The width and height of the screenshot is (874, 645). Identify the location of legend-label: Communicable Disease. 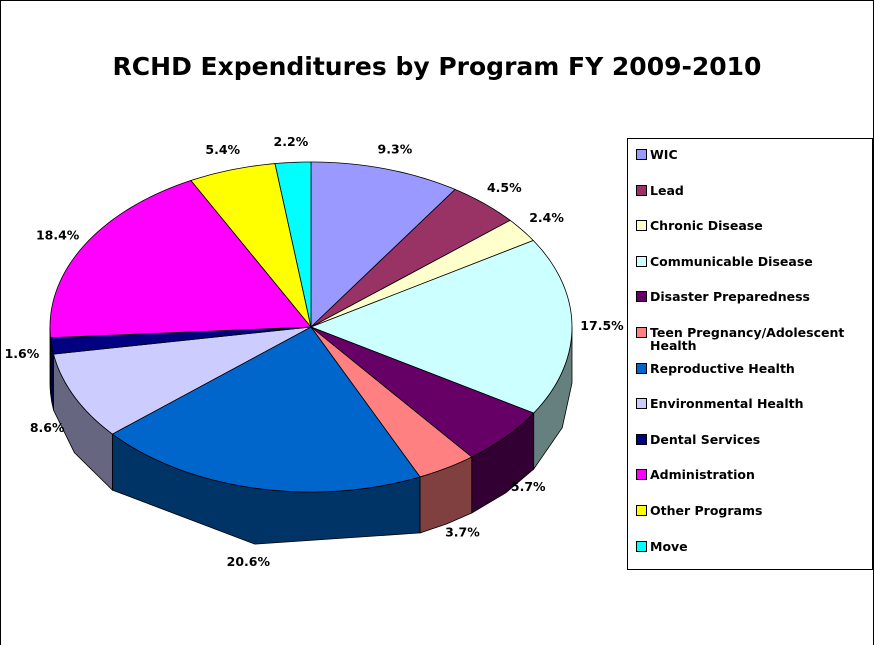
(731, 261).